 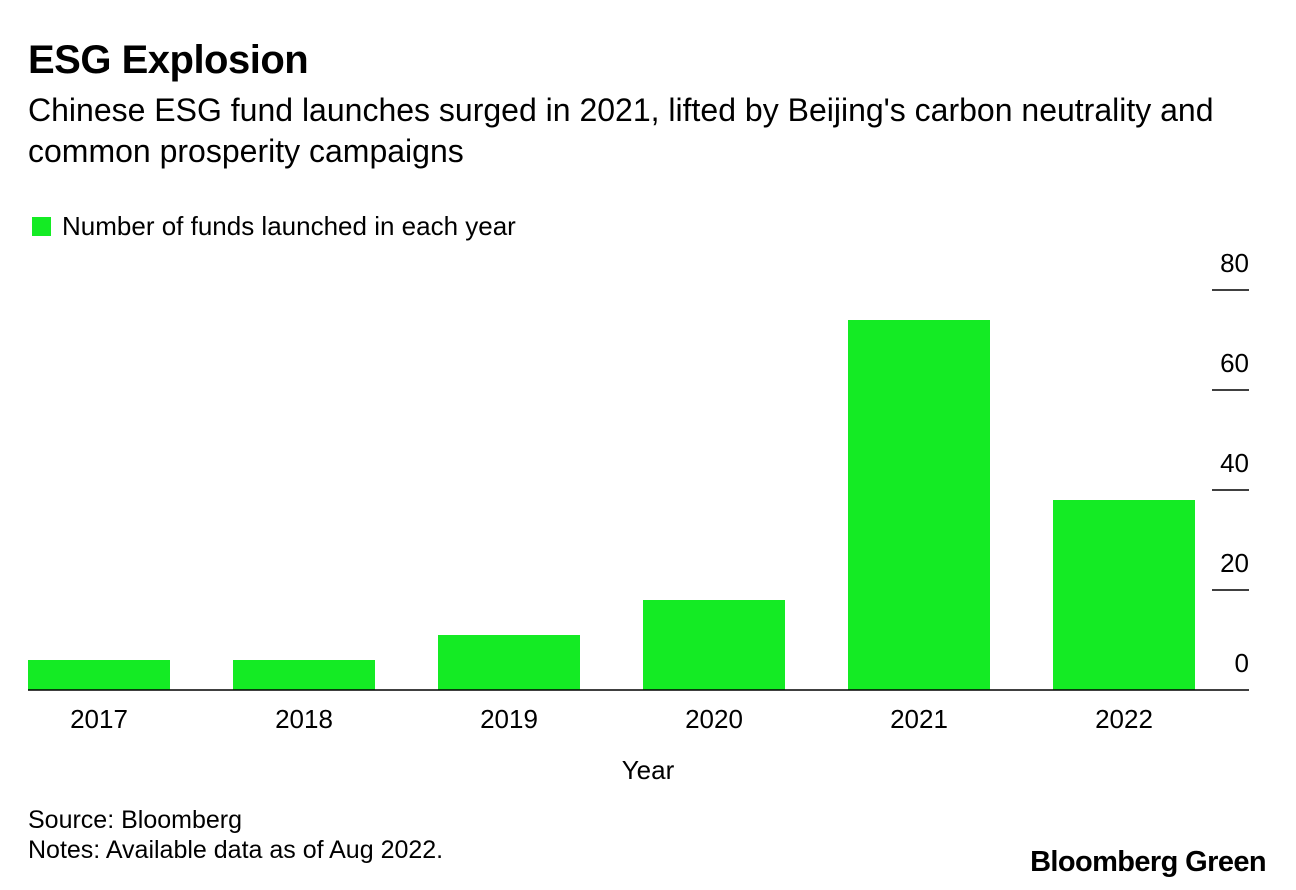 What do you see at coordinates (509, 719) in the screenshot?
I see `x-tick-label: 2019` at bounding box center [509, 719].